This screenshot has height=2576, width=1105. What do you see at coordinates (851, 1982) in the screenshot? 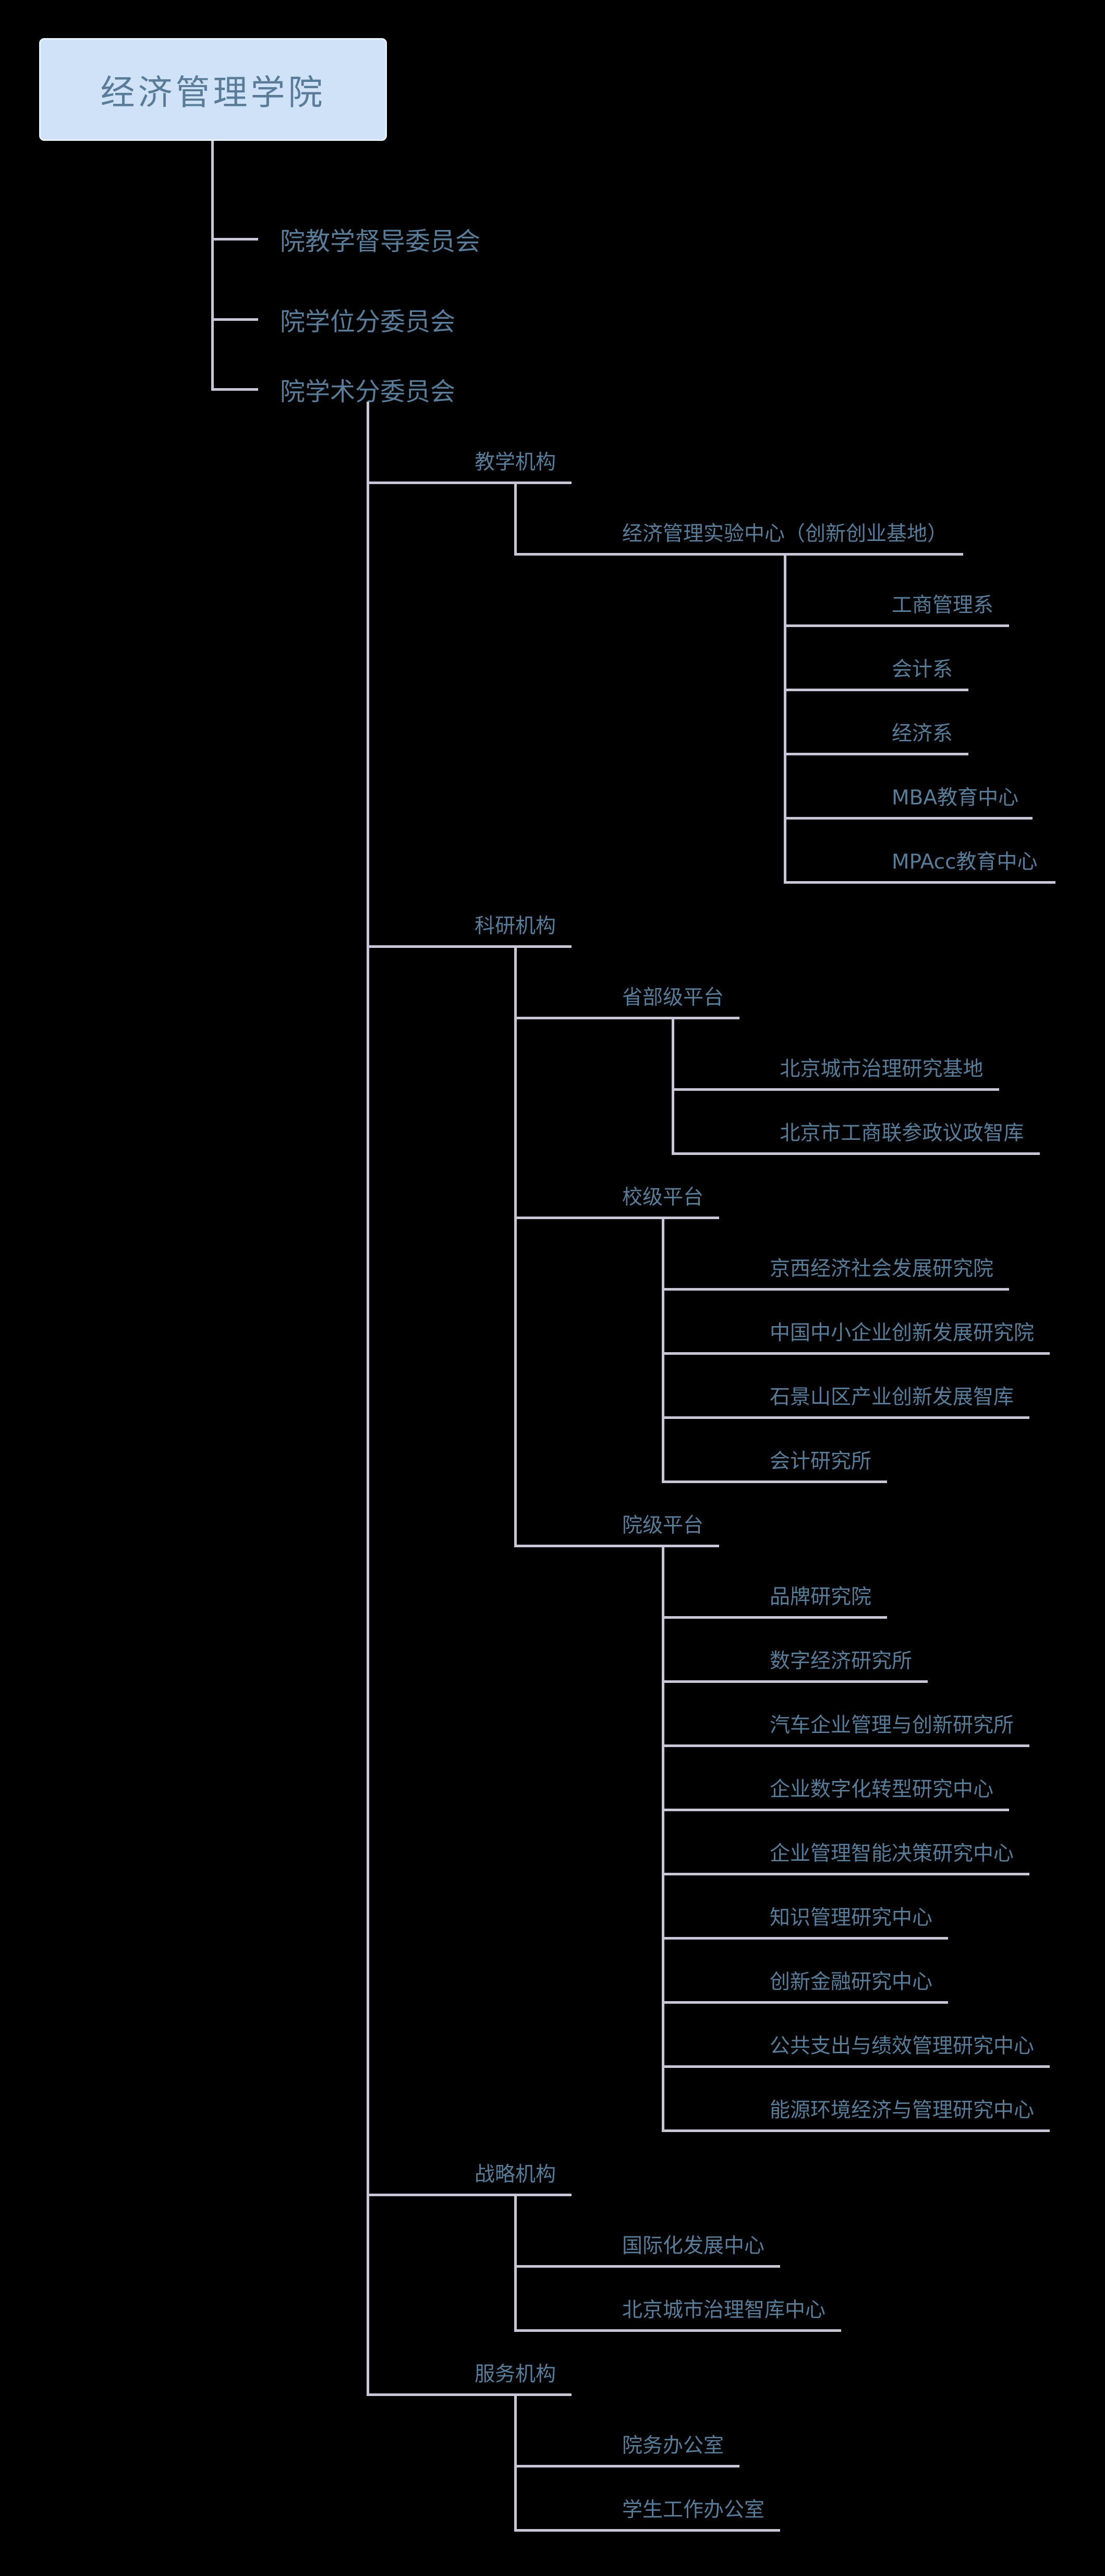
I see `tree-node-label: 创新金融研究中心` at bounding box center [851, 1982].